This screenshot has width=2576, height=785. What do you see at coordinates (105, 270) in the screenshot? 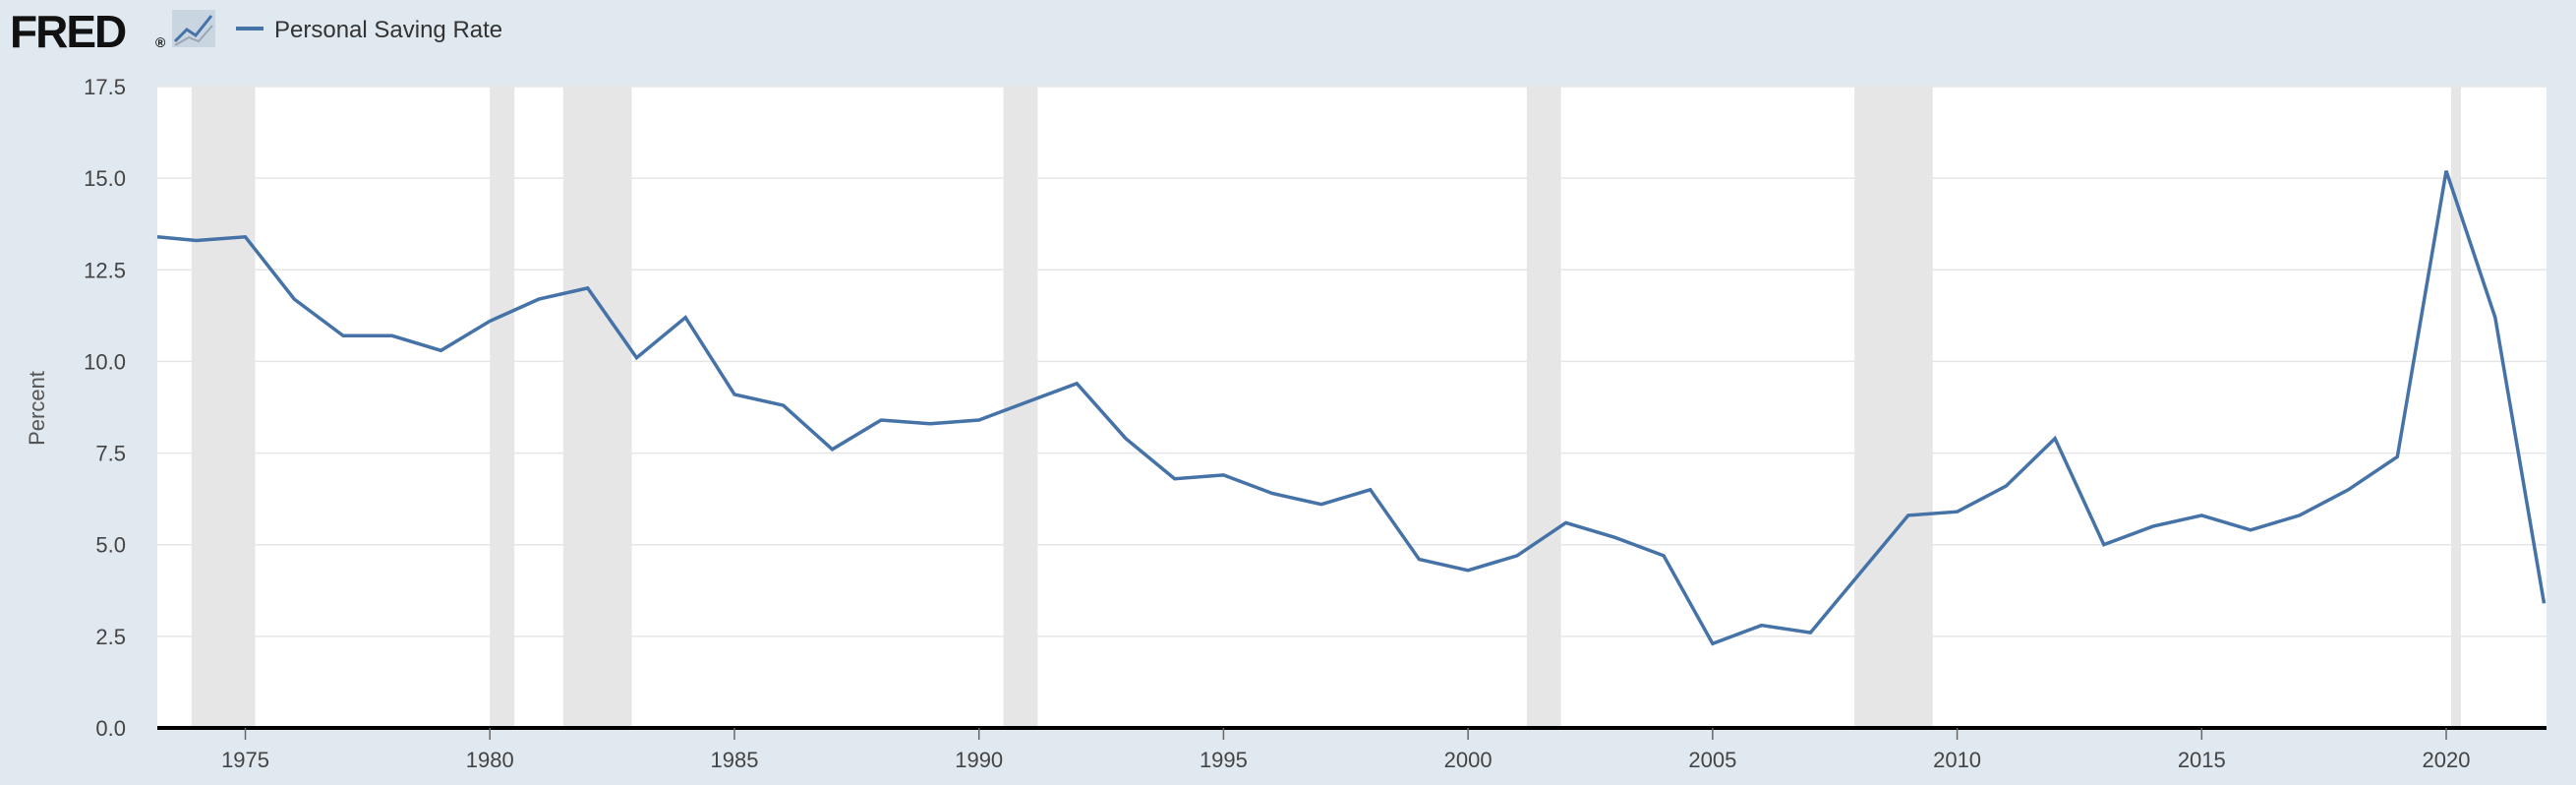
I see `y-tick-label: 12.5` at bounding box center [105, 270].